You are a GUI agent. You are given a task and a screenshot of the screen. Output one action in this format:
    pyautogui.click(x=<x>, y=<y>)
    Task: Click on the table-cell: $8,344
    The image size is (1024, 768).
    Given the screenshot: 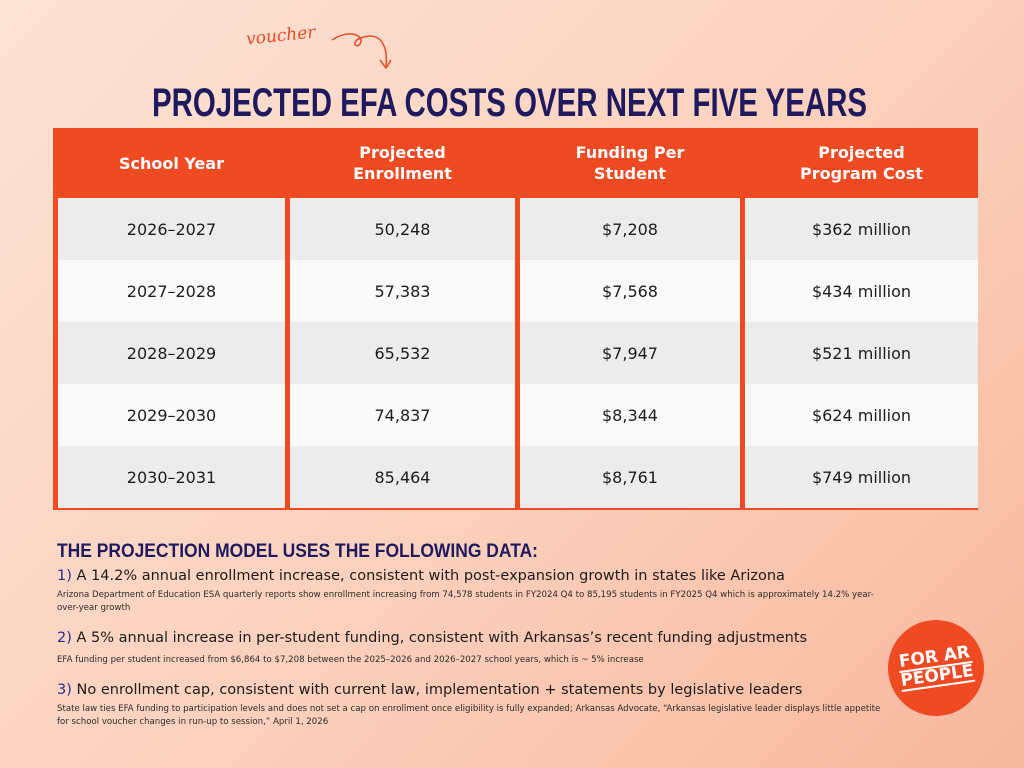 What is the action you would take?
    pyautogui.click(x=630, y=415)
    